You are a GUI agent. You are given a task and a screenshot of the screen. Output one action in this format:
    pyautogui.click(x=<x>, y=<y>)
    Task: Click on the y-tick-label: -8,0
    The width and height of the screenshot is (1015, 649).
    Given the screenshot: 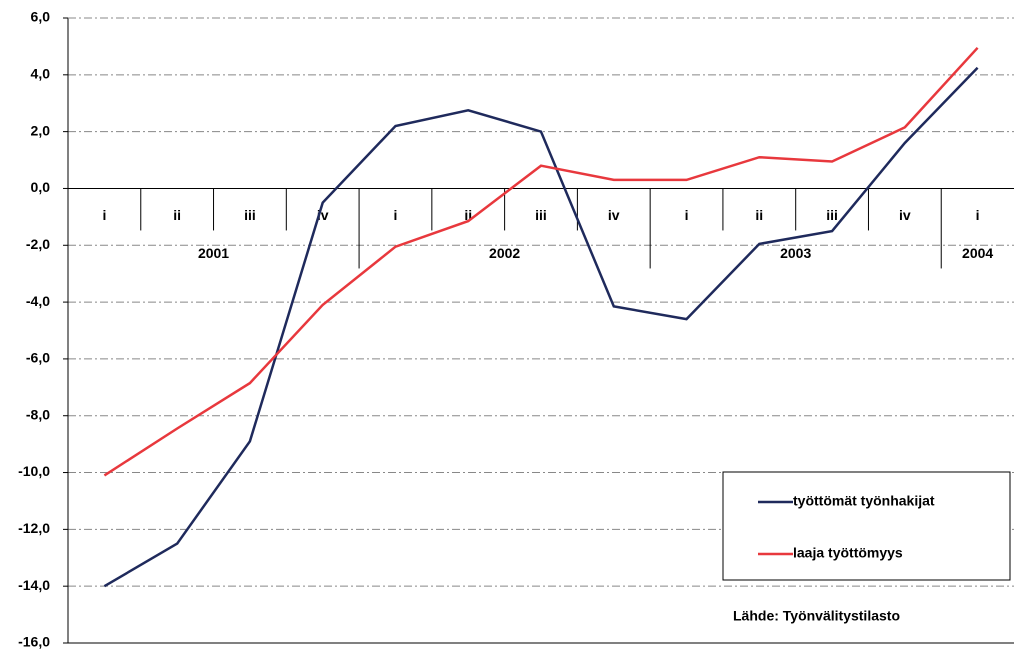 What is the action you would take?
    pyautogui.click(x=38, y=414)
    